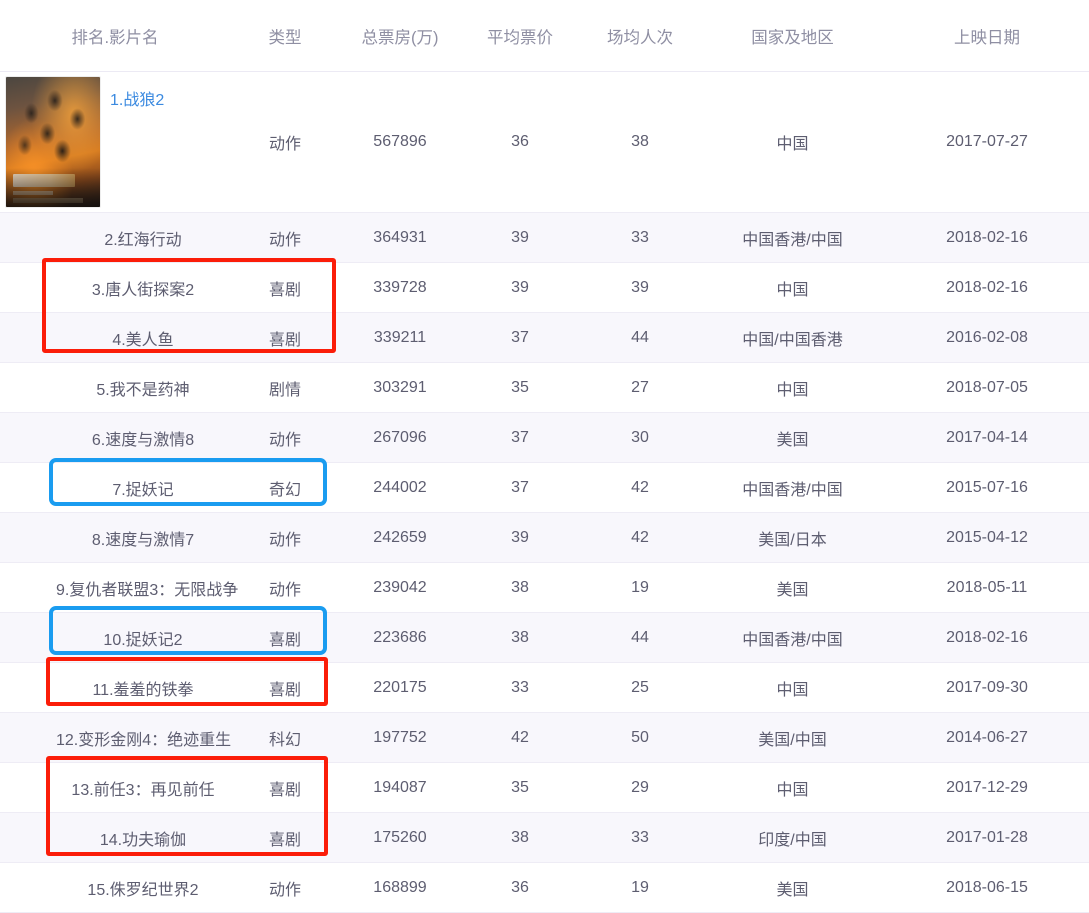 The width and height of the screenshot is (1089, 913). Describe the element at coordinates (137, 100) in the screenshot. I see `film-title-link: 1.战狼2` at that location.